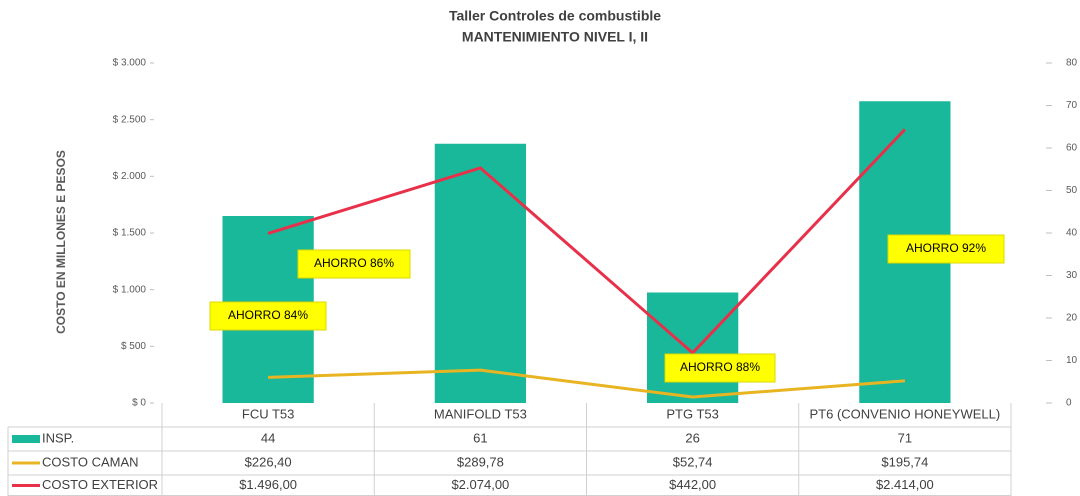 The image size is (1080, 496). I want to click on chart-subtitle: MANTENIMIENTO NIVEL I, II, so click(555, 37).